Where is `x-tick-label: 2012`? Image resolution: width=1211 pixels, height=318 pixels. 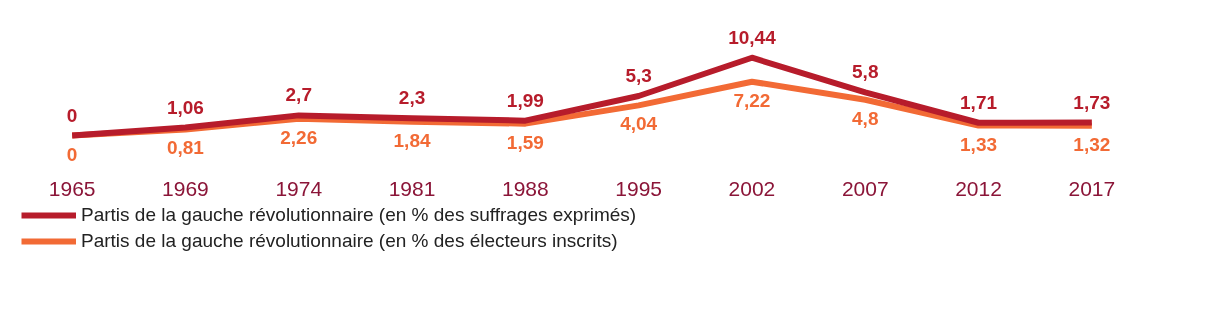
x-tick-label: 2012 is located at coordinates (978, 188).